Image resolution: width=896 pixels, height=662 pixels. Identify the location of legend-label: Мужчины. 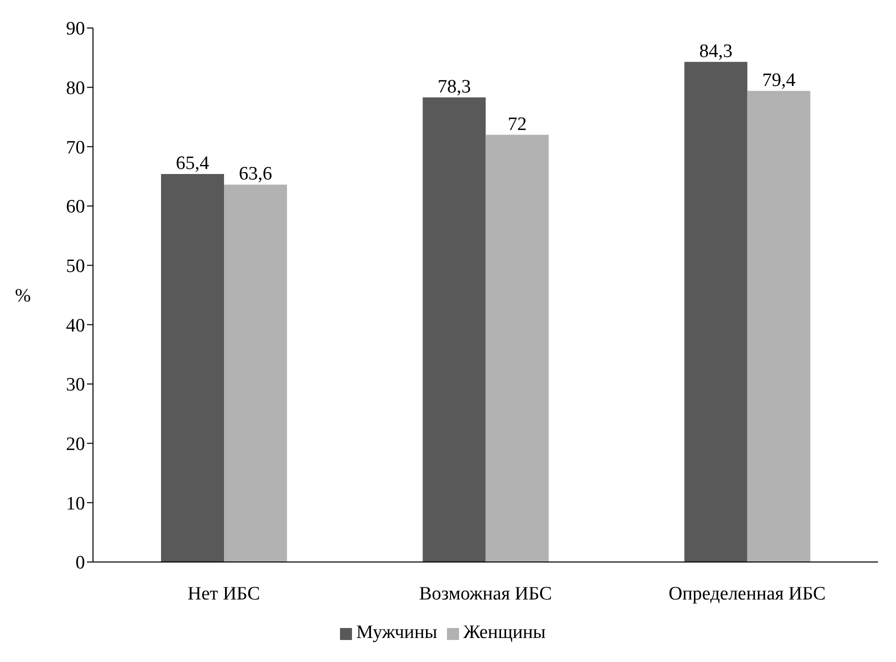
(397, 632).